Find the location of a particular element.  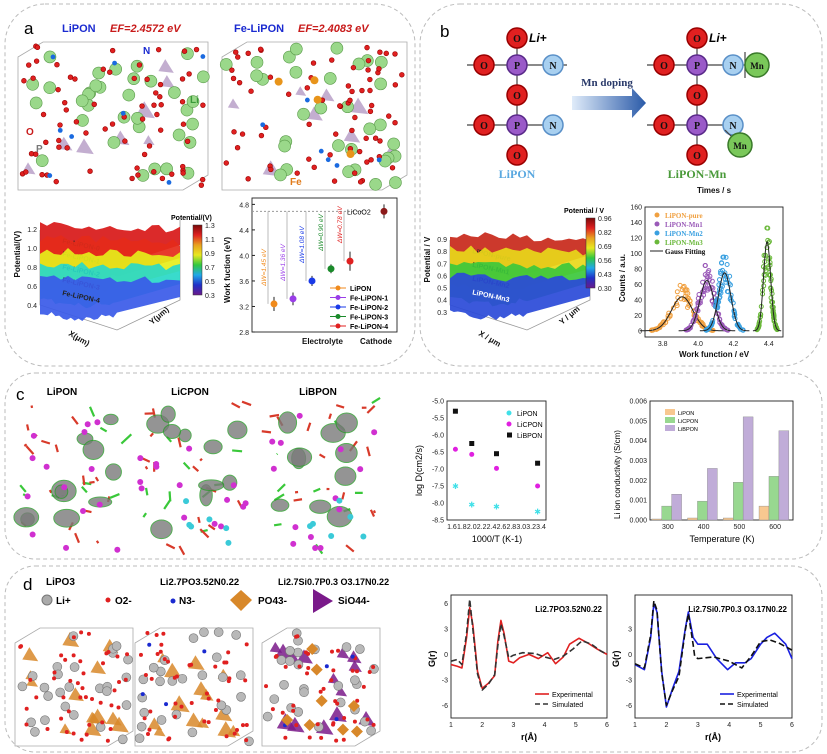

x-tick-label: 3.8 is located at coordinates (663, 344).